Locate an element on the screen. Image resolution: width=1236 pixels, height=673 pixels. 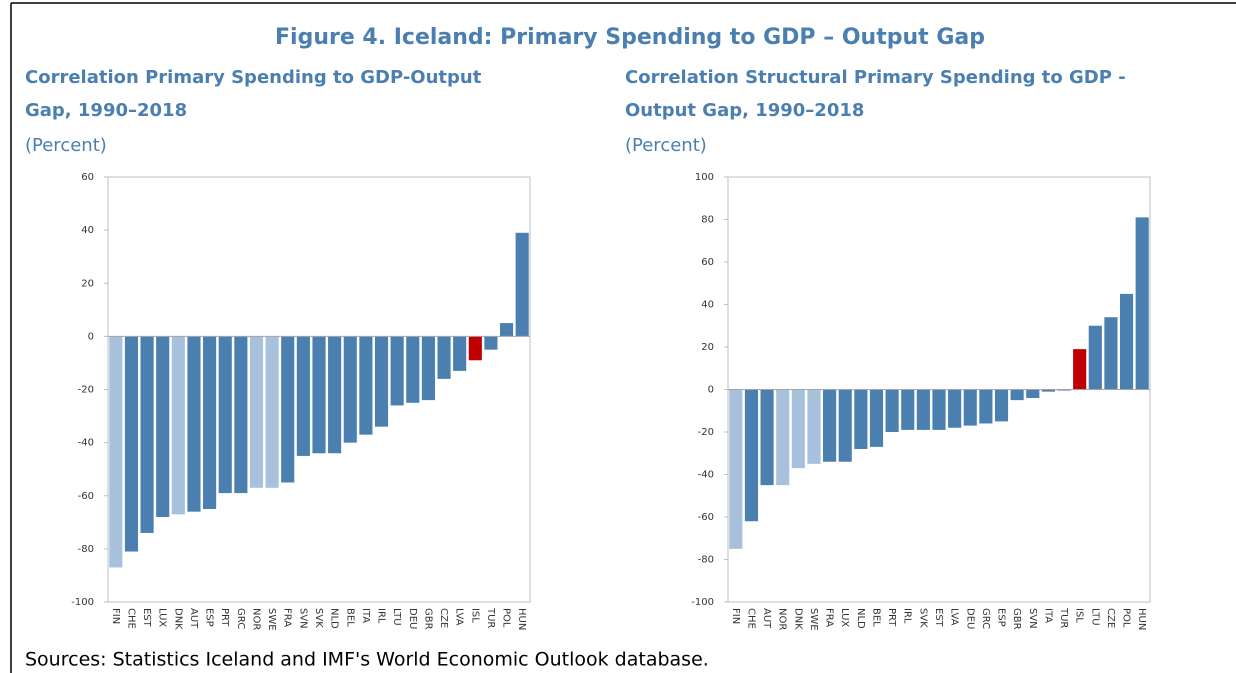
y-tick-label: -40 is located at coordinates (706, 475).